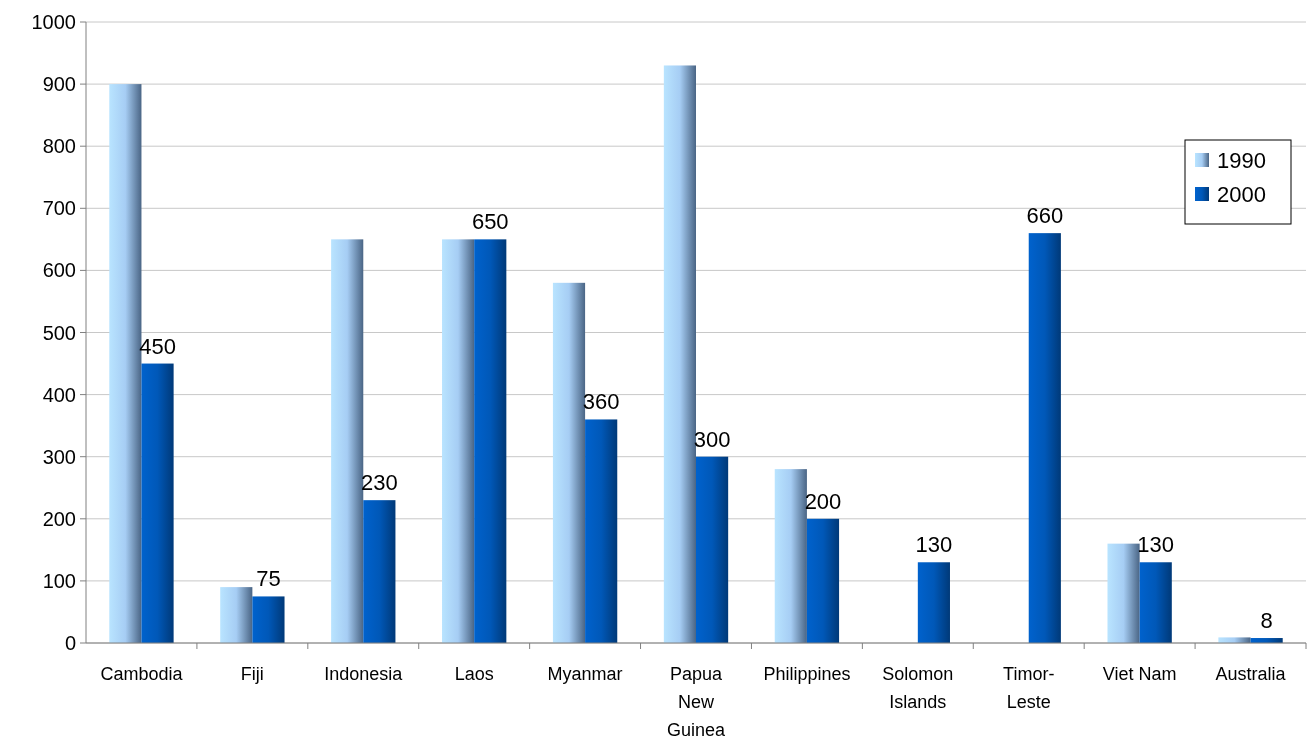  What do you see at coordinates (364, 674) in the screenshot?
I see `x-tick-label: Indonesia` at bounding box center [364, 674].